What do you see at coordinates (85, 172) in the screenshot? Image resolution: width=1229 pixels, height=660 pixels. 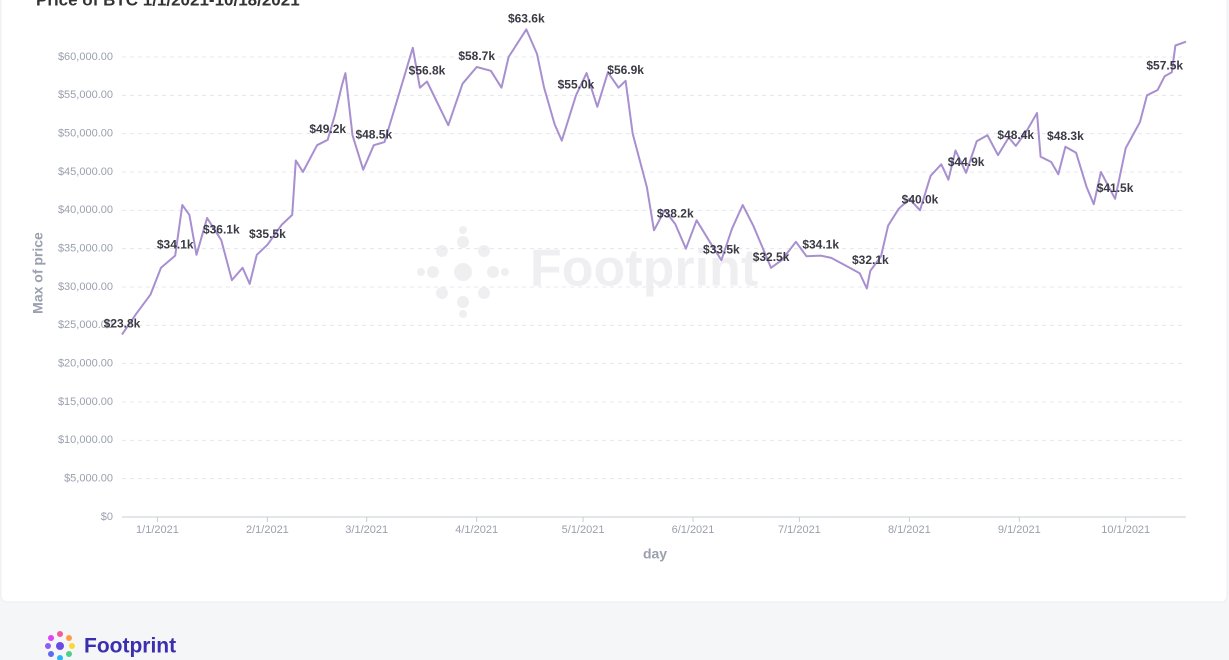 I see `y-tick-label: $45,000.00` at bounding box center [85, 172].